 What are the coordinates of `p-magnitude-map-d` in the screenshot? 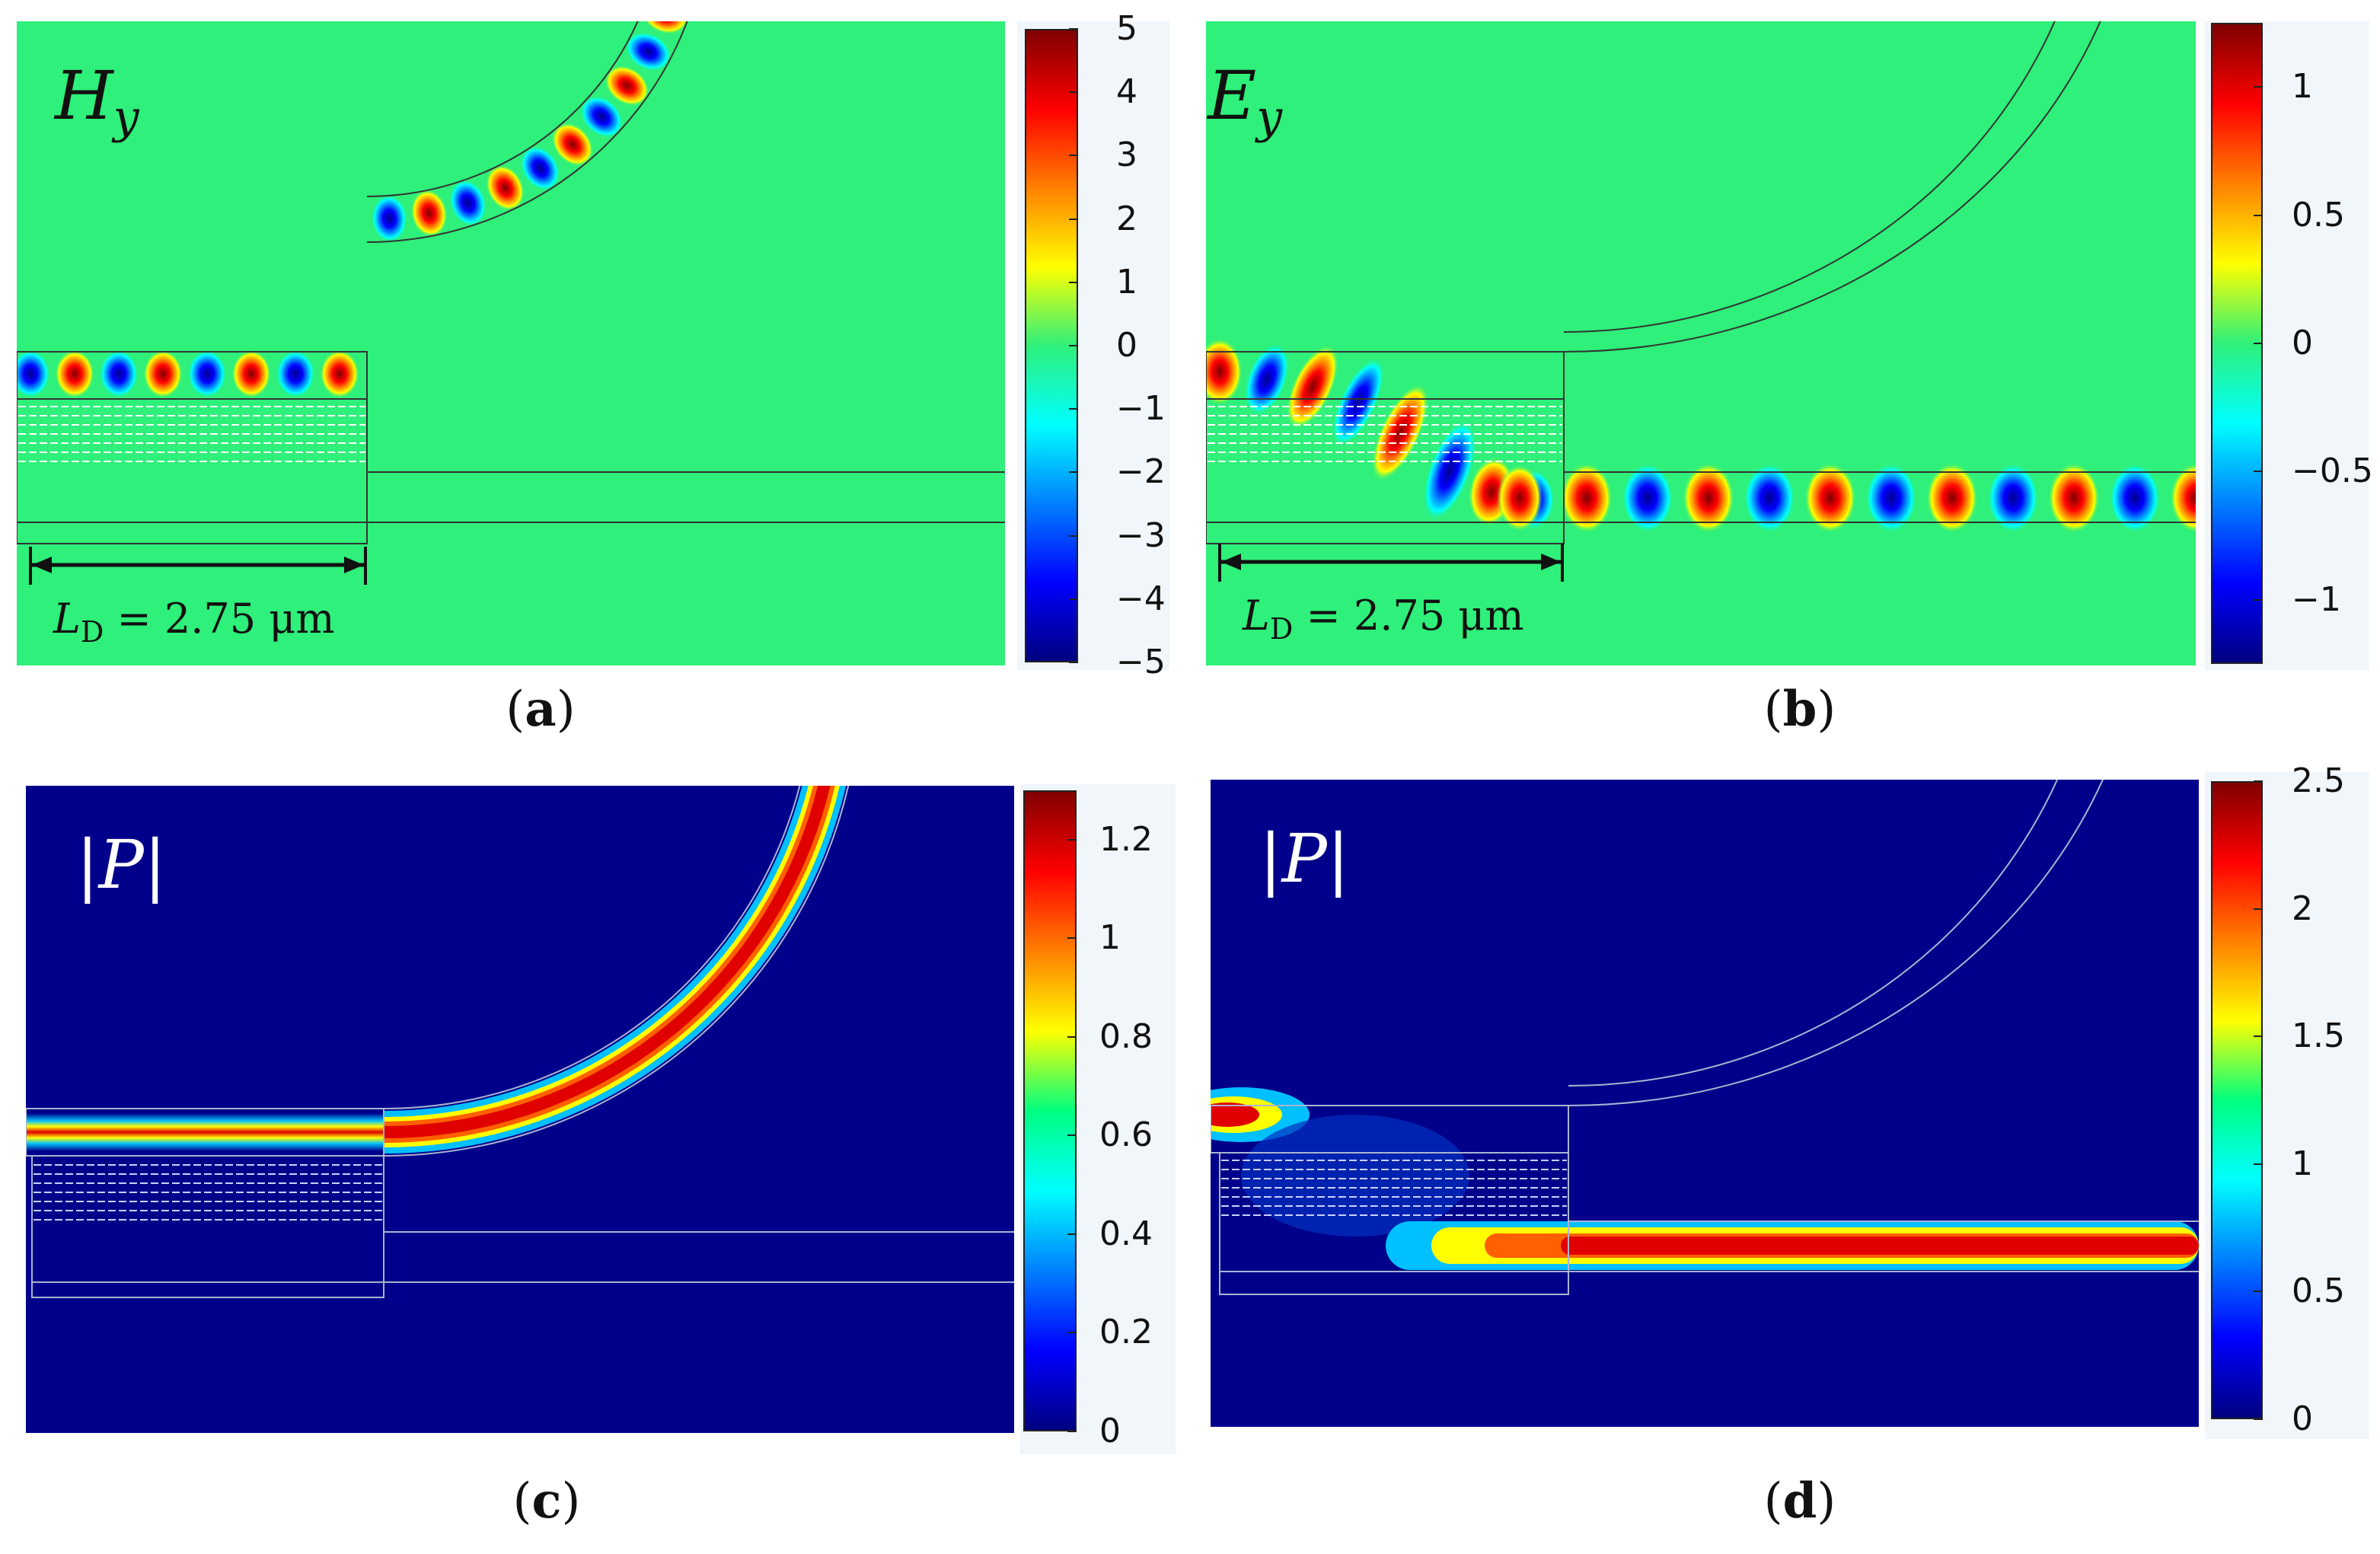 It's located at (1705, 1037).